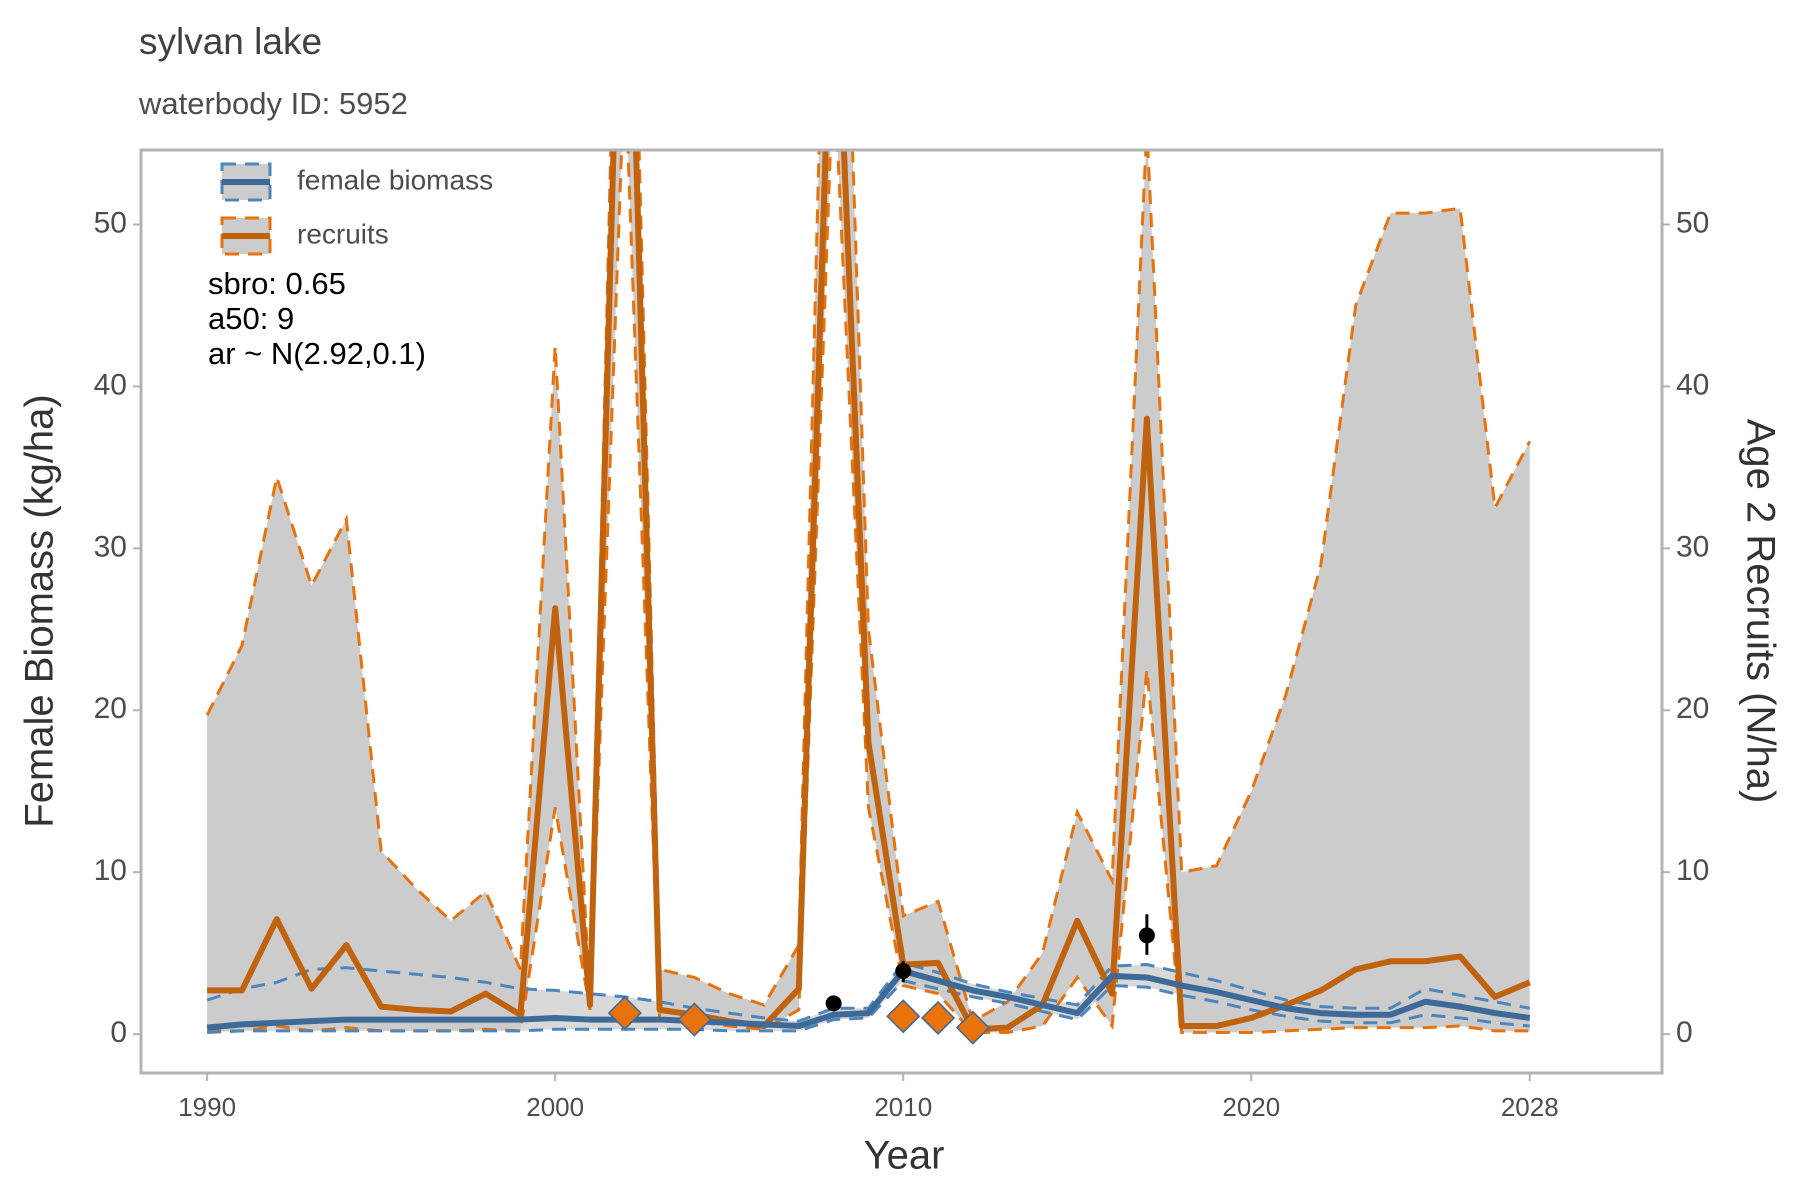 The width and height of the screenshot is (1800, 1200). I want to click on y2-tick-label: 50, so click(1692, 222).